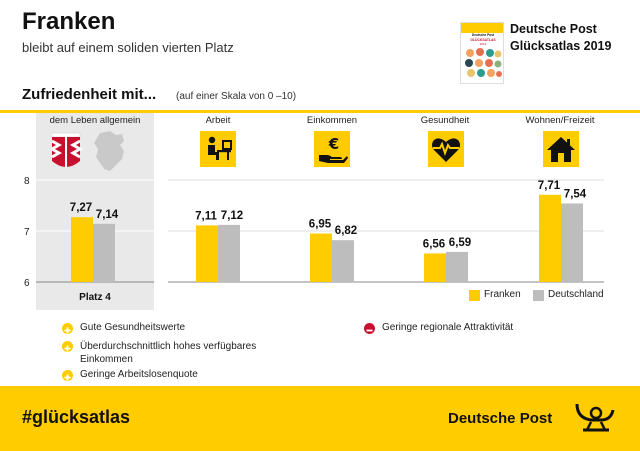 The image size is (640, 451). Describe the element at coordinates (549, 186) in the screenshot. I see `data-label: 7,71` at that location.